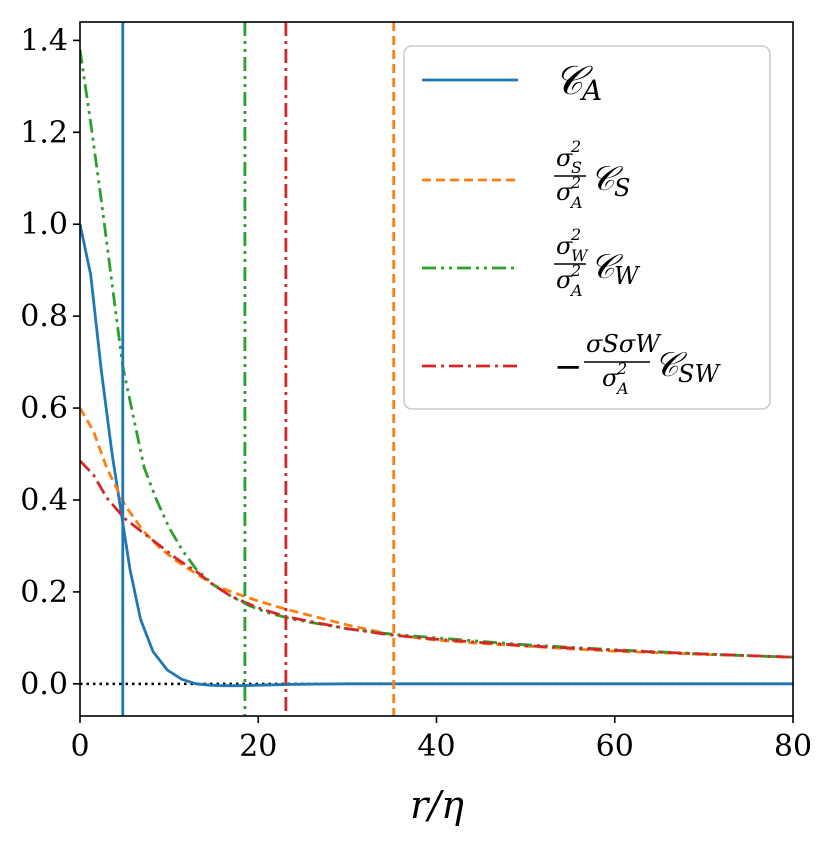 This screenshot has width=830, height=841. I want to click on x-axis-label: r/η, so click(437, 805).